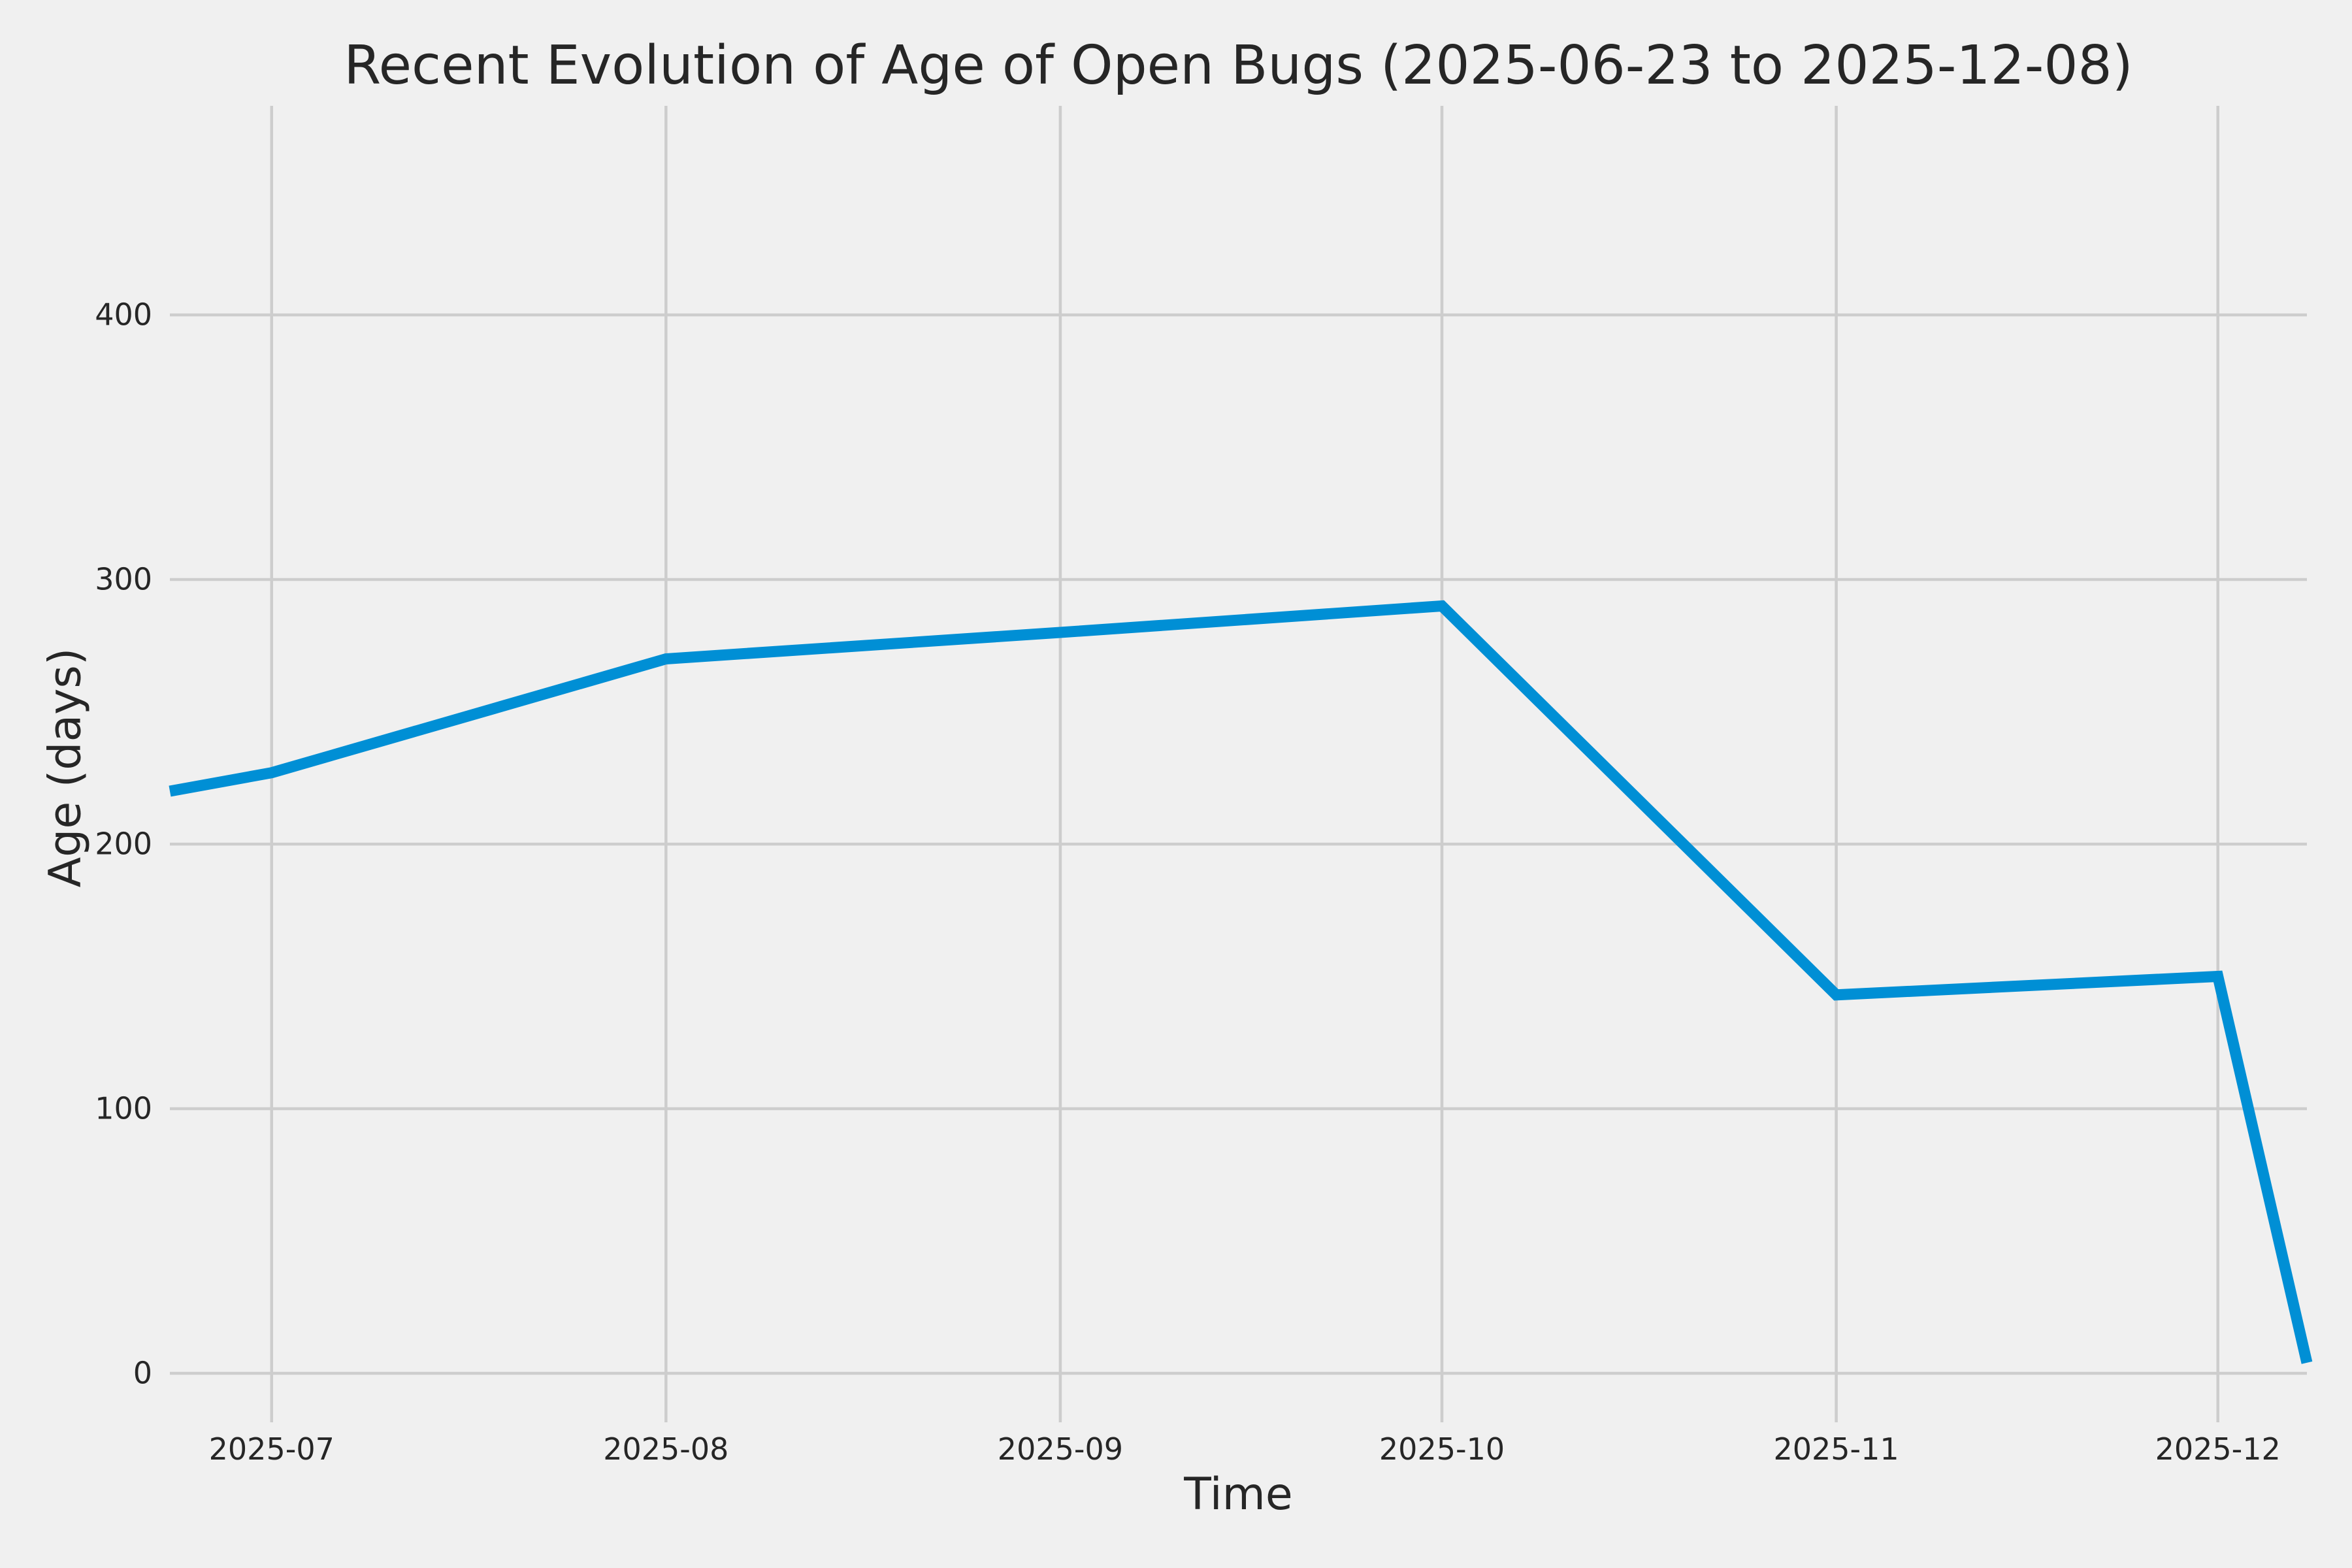 The height and width of the screenshot is (1568, 2352). I want to click on x-axis-label: Time, so click(1238, 1494).